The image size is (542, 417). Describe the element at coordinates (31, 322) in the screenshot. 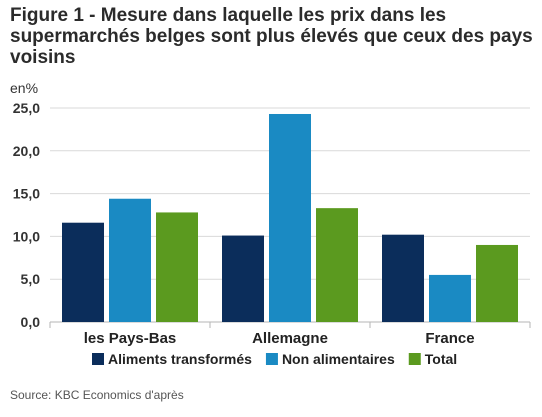

I see `y-tick-label: 0,0` at that location.